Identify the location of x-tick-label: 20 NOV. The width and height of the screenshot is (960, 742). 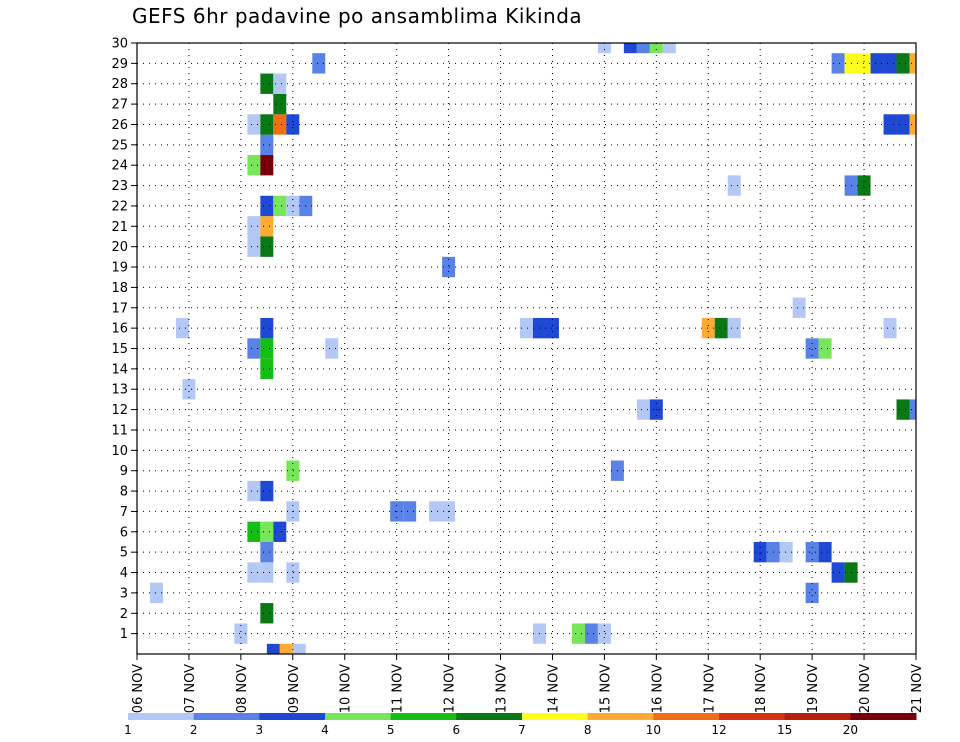
(865, 688).